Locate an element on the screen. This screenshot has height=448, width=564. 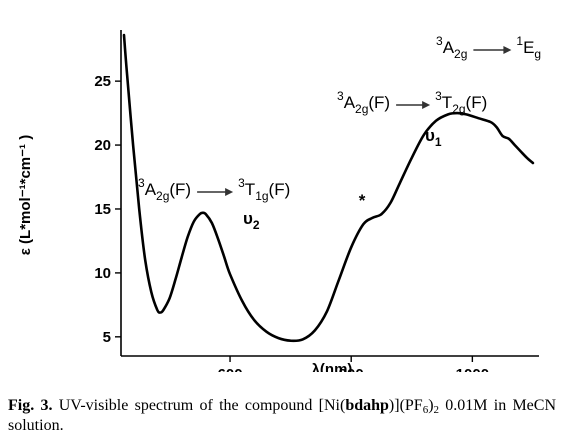
band-label: υ1 is located at coordinates (433, 137).